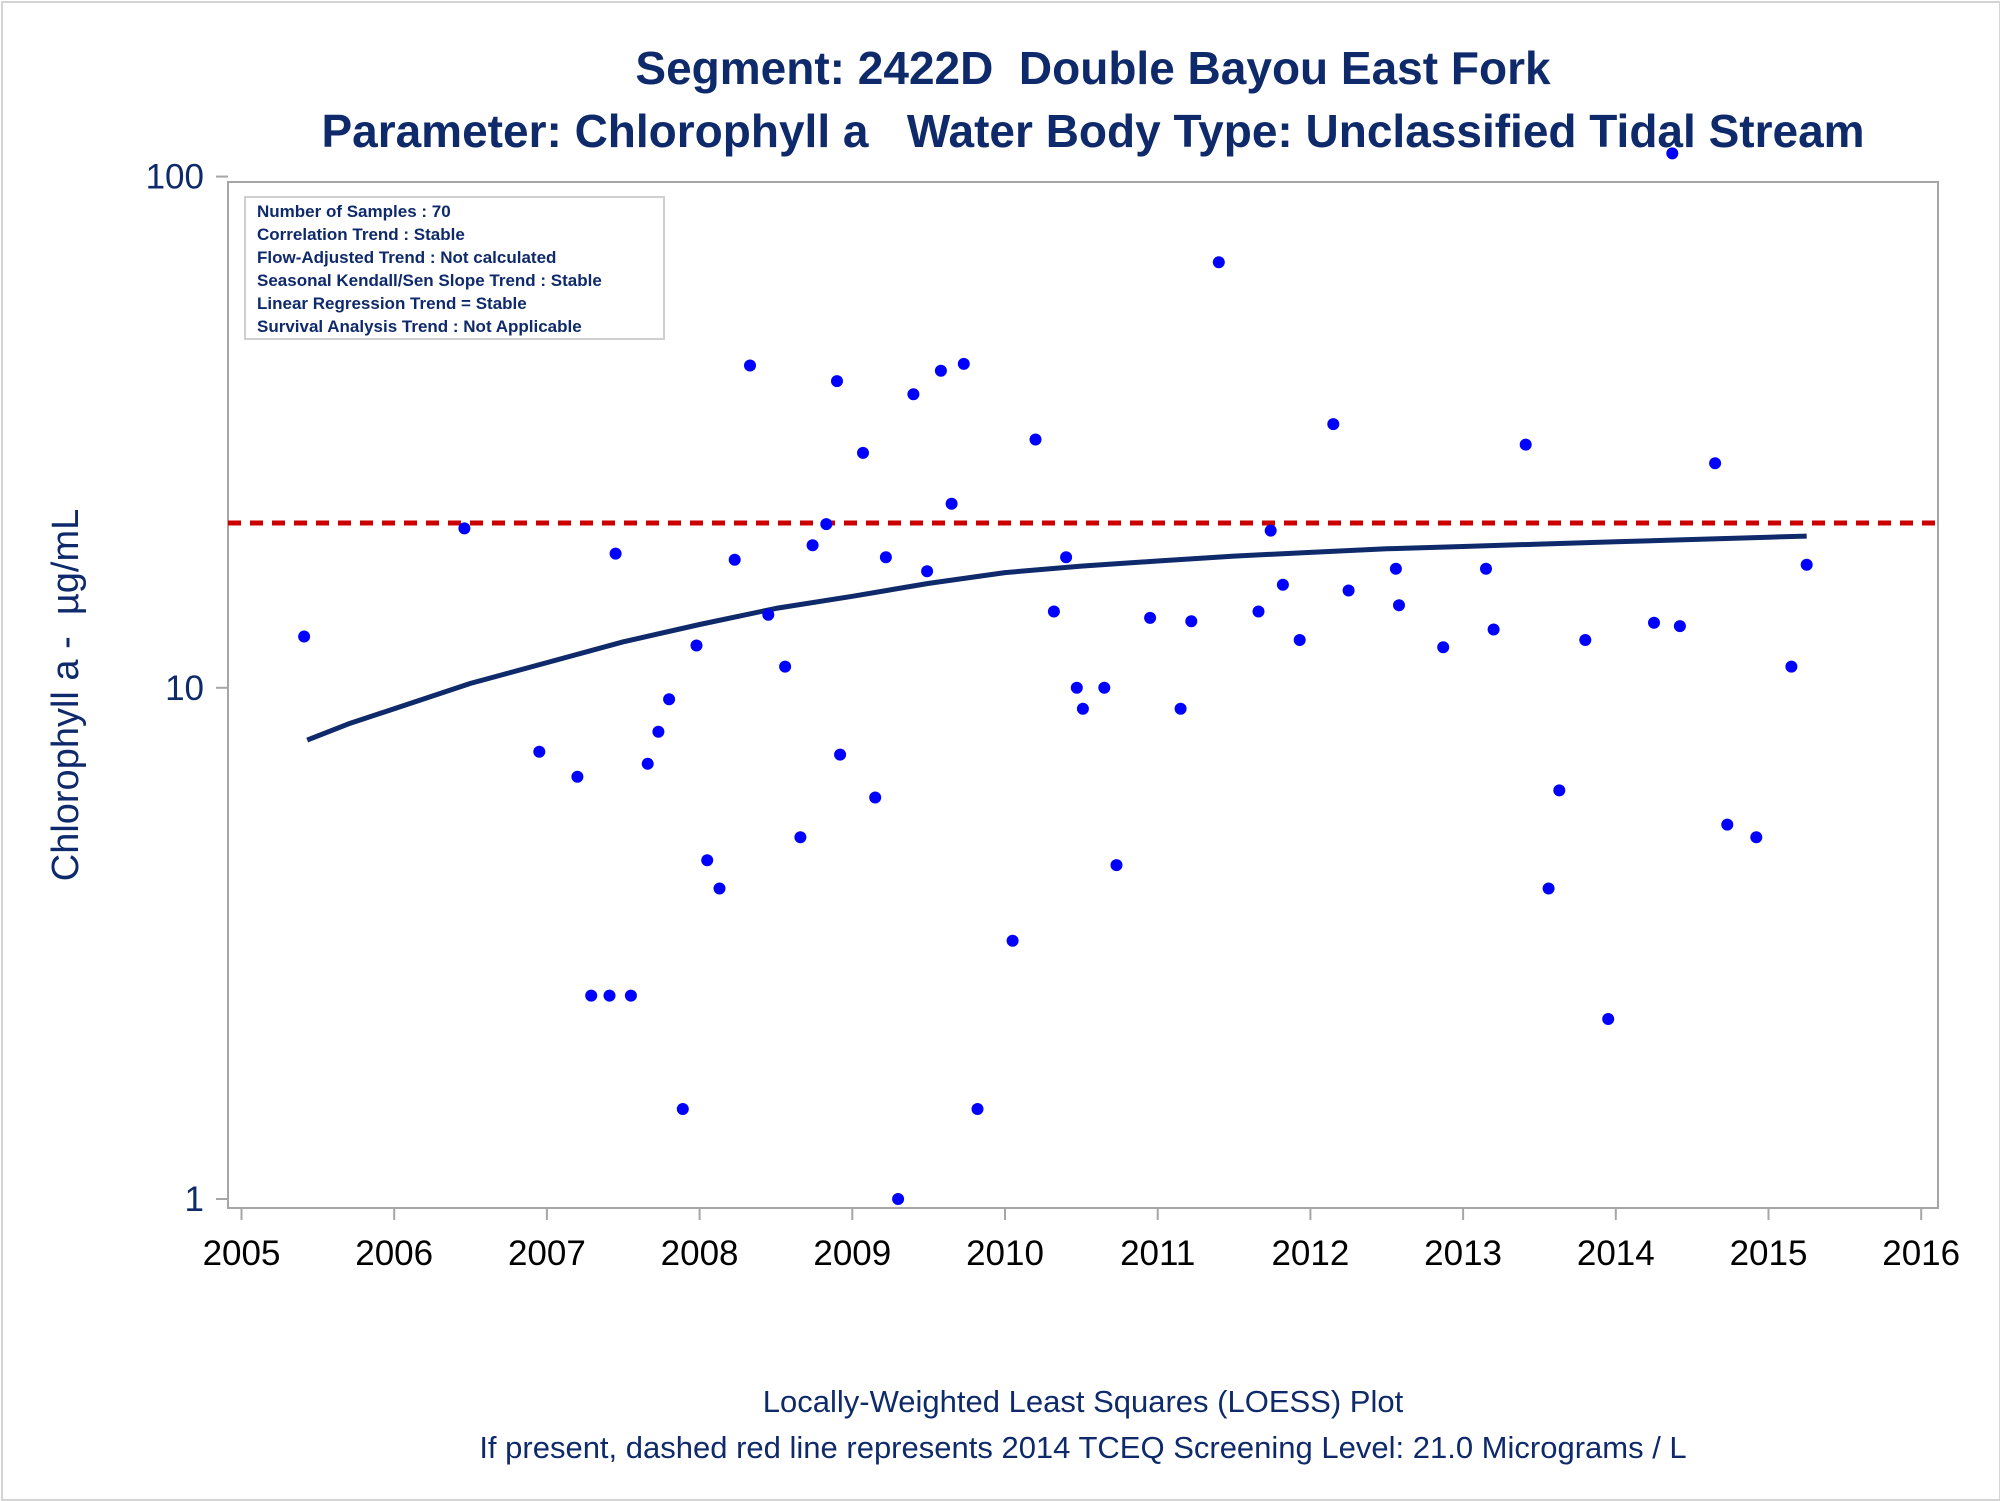  What do you see at coordinates (1005, 1253) in the screenshot?
I see `x-tick-label: 2010` at bounding box center [1005, 1253].